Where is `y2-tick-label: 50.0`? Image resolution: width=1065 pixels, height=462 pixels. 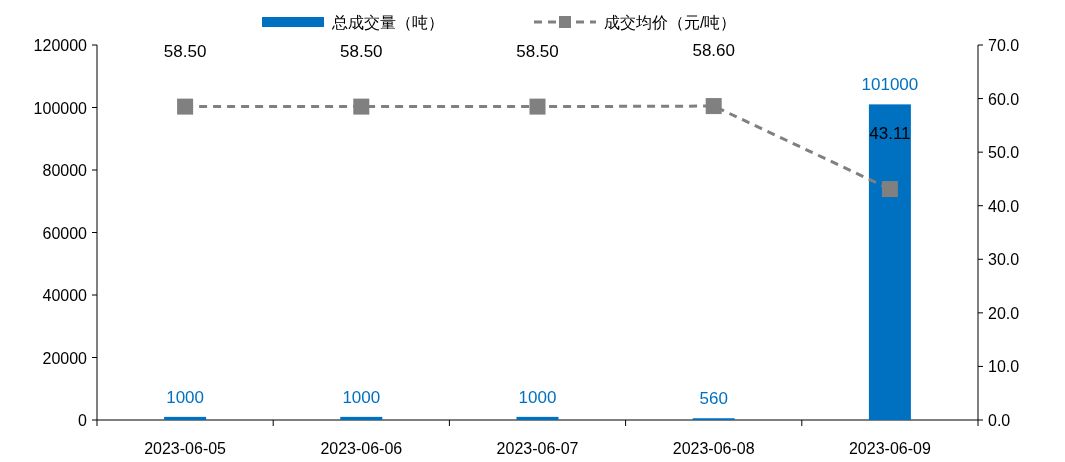 y2-tick-label: 50.0 is located at coordinates (1004, 153).